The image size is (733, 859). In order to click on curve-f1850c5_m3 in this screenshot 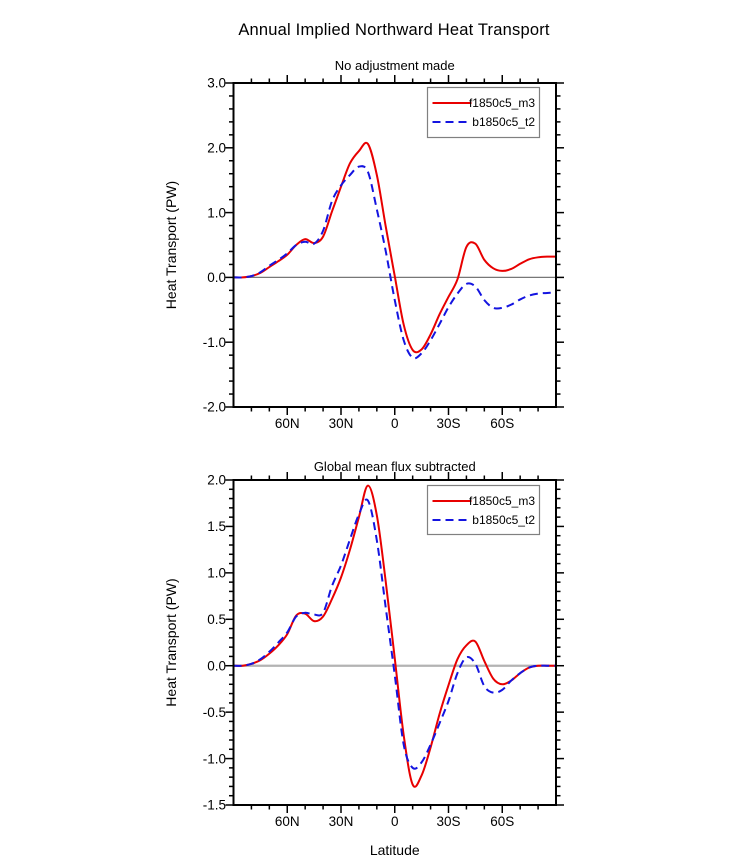, I will do `click(394, 247)`.